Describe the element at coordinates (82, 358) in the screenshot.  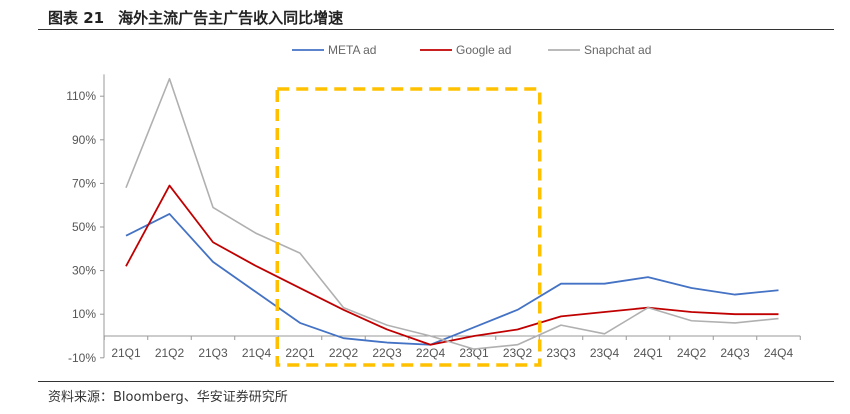
I see `y-tick-label: -10%` at that location.